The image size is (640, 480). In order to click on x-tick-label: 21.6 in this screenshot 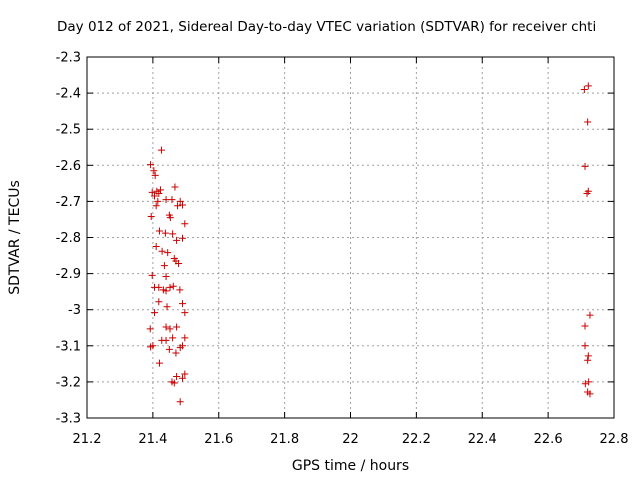, I will do `click(218, 439)`.